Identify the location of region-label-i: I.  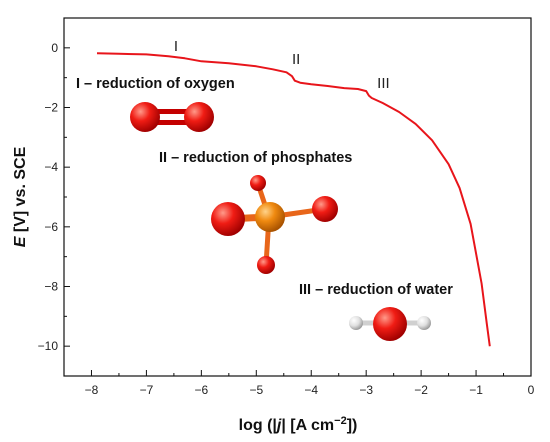
(176, 46).